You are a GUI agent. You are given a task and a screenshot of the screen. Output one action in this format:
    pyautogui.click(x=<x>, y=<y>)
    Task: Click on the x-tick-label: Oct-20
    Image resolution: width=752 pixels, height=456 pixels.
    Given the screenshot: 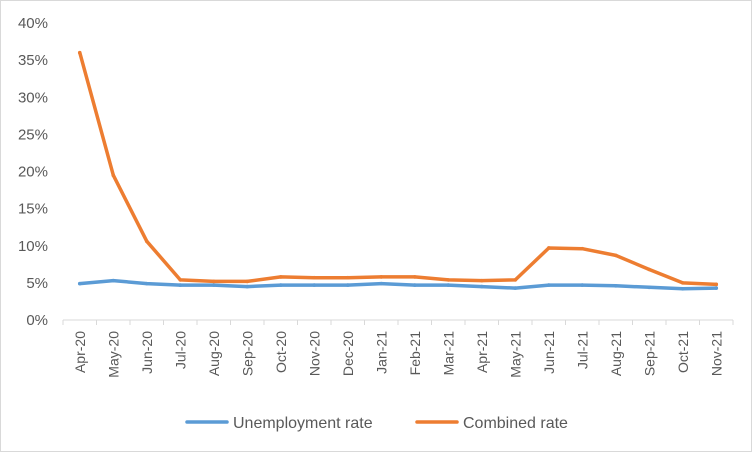 What is the action you would take?
    pyautogui.click(x=281, y=352)
    